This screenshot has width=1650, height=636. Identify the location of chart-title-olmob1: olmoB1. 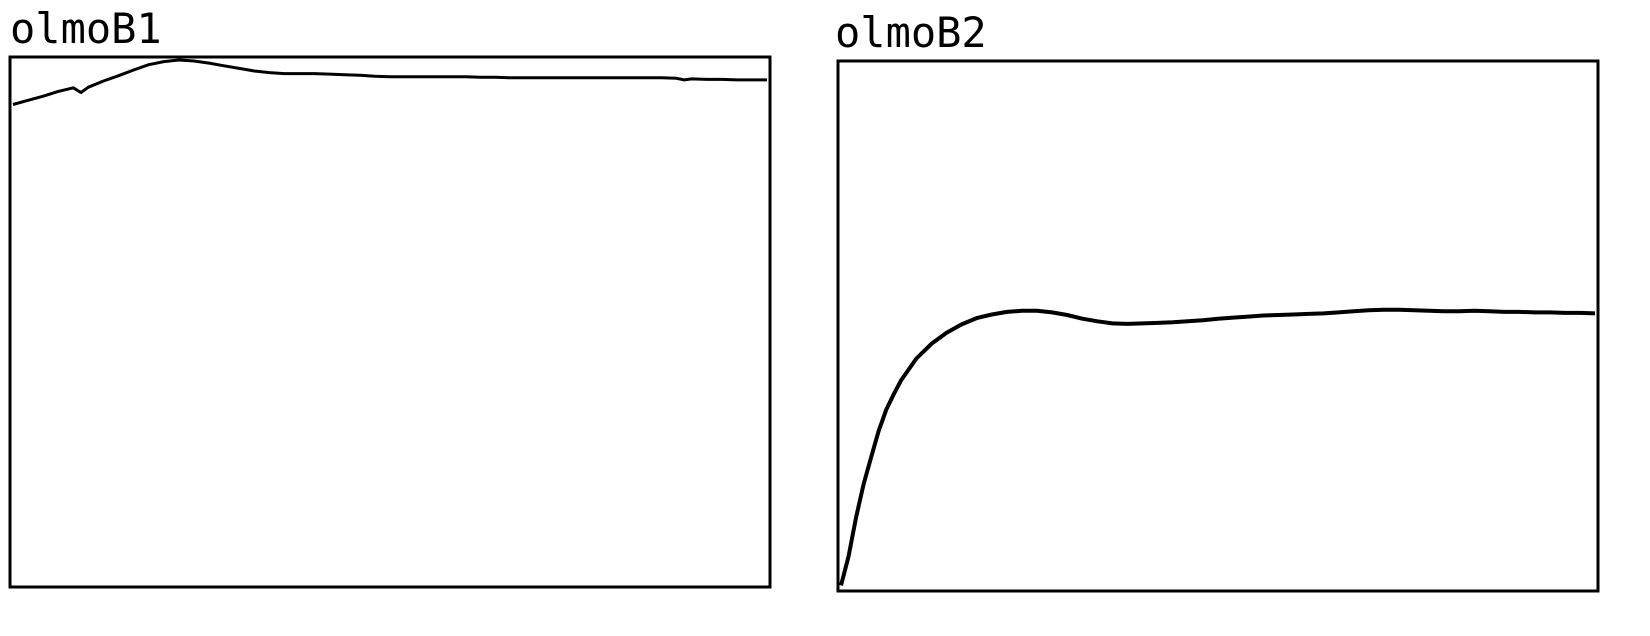
(86, 28).